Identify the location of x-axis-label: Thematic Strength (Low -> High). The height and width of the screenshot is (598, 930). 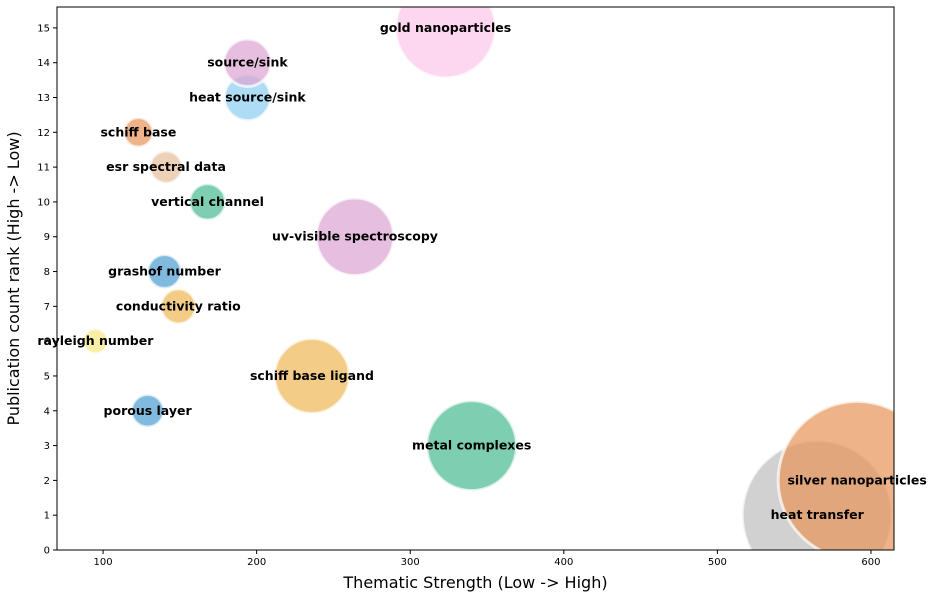
(474, 582).